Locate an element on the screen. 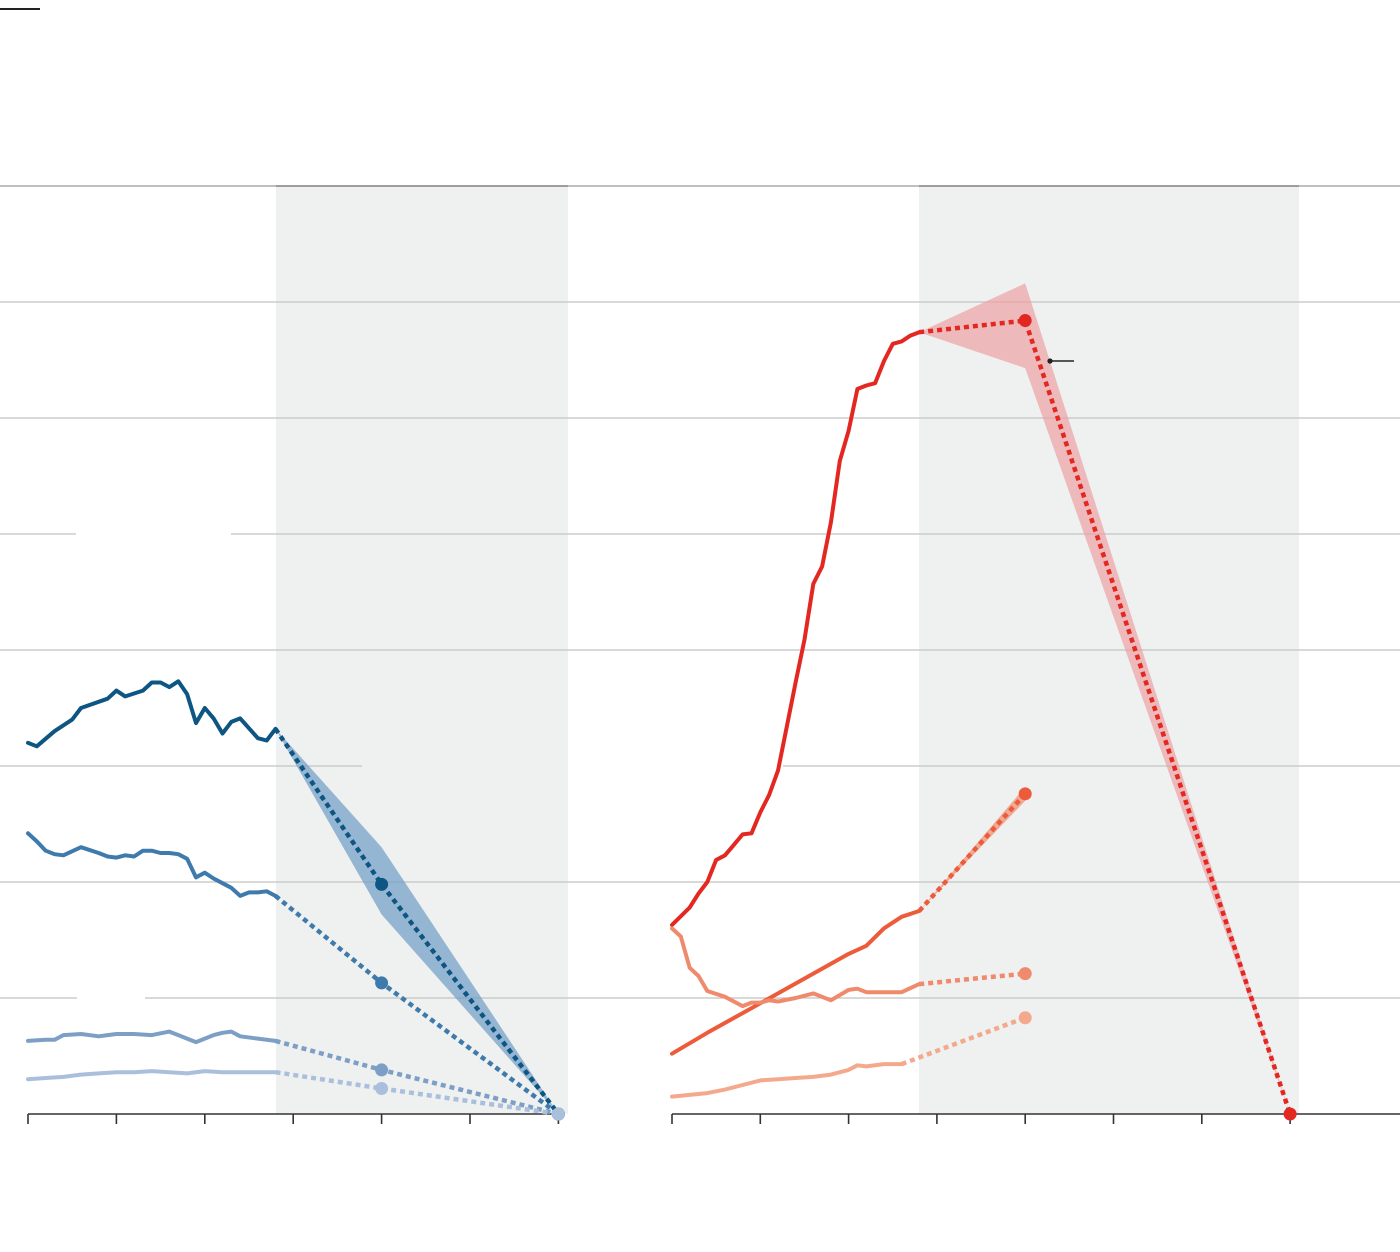 This screenshot has height=1252, width=1400. uncertainty-band-right-secondary is located at coordinates (972, 848).